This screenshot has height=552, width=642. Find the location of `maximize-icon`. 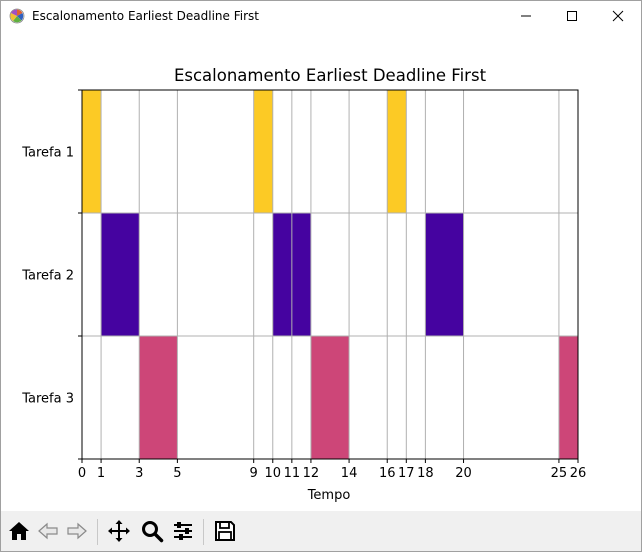

maximize-icon is located at coordinates (572, 16).